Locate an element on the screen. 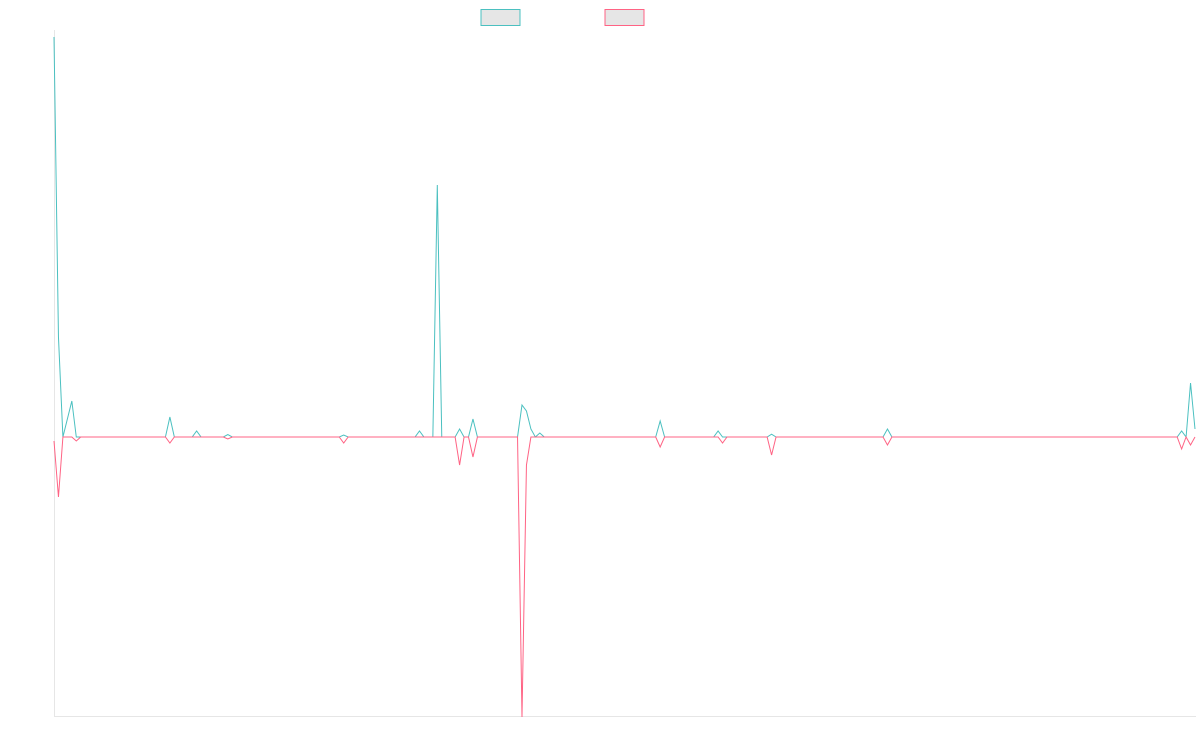 The image size is (1200, 750). chart-legend is located at coordinates (562, 17).